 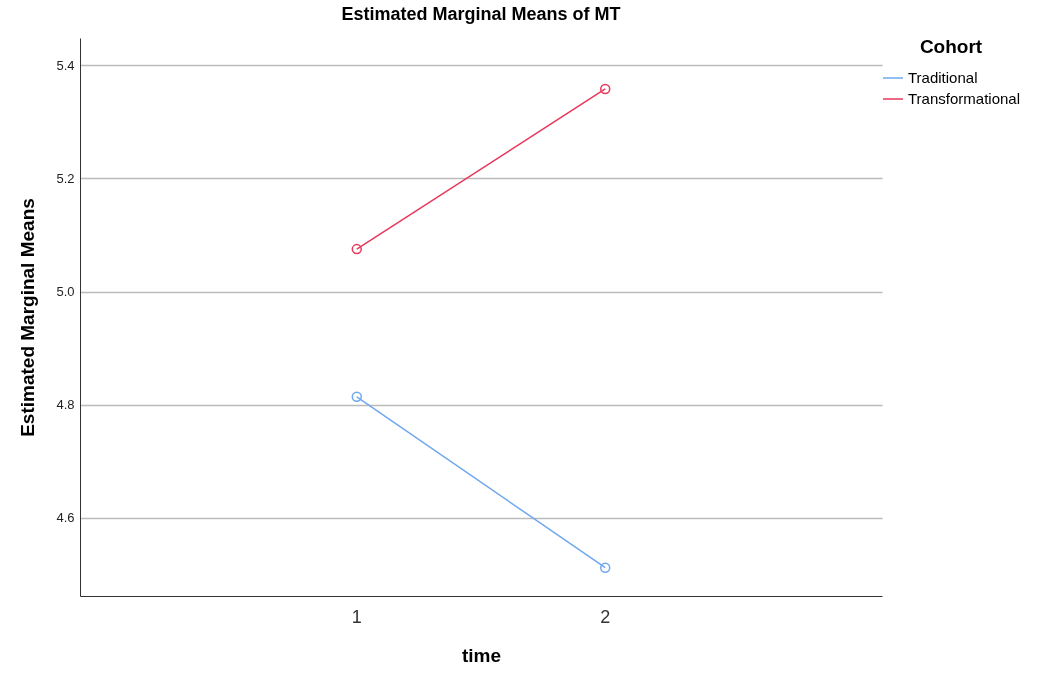 What do you see at coordinates (65, 65) in the screenshot?
I see `y-tick-label: 5.4` at bounding box center [65, 65].